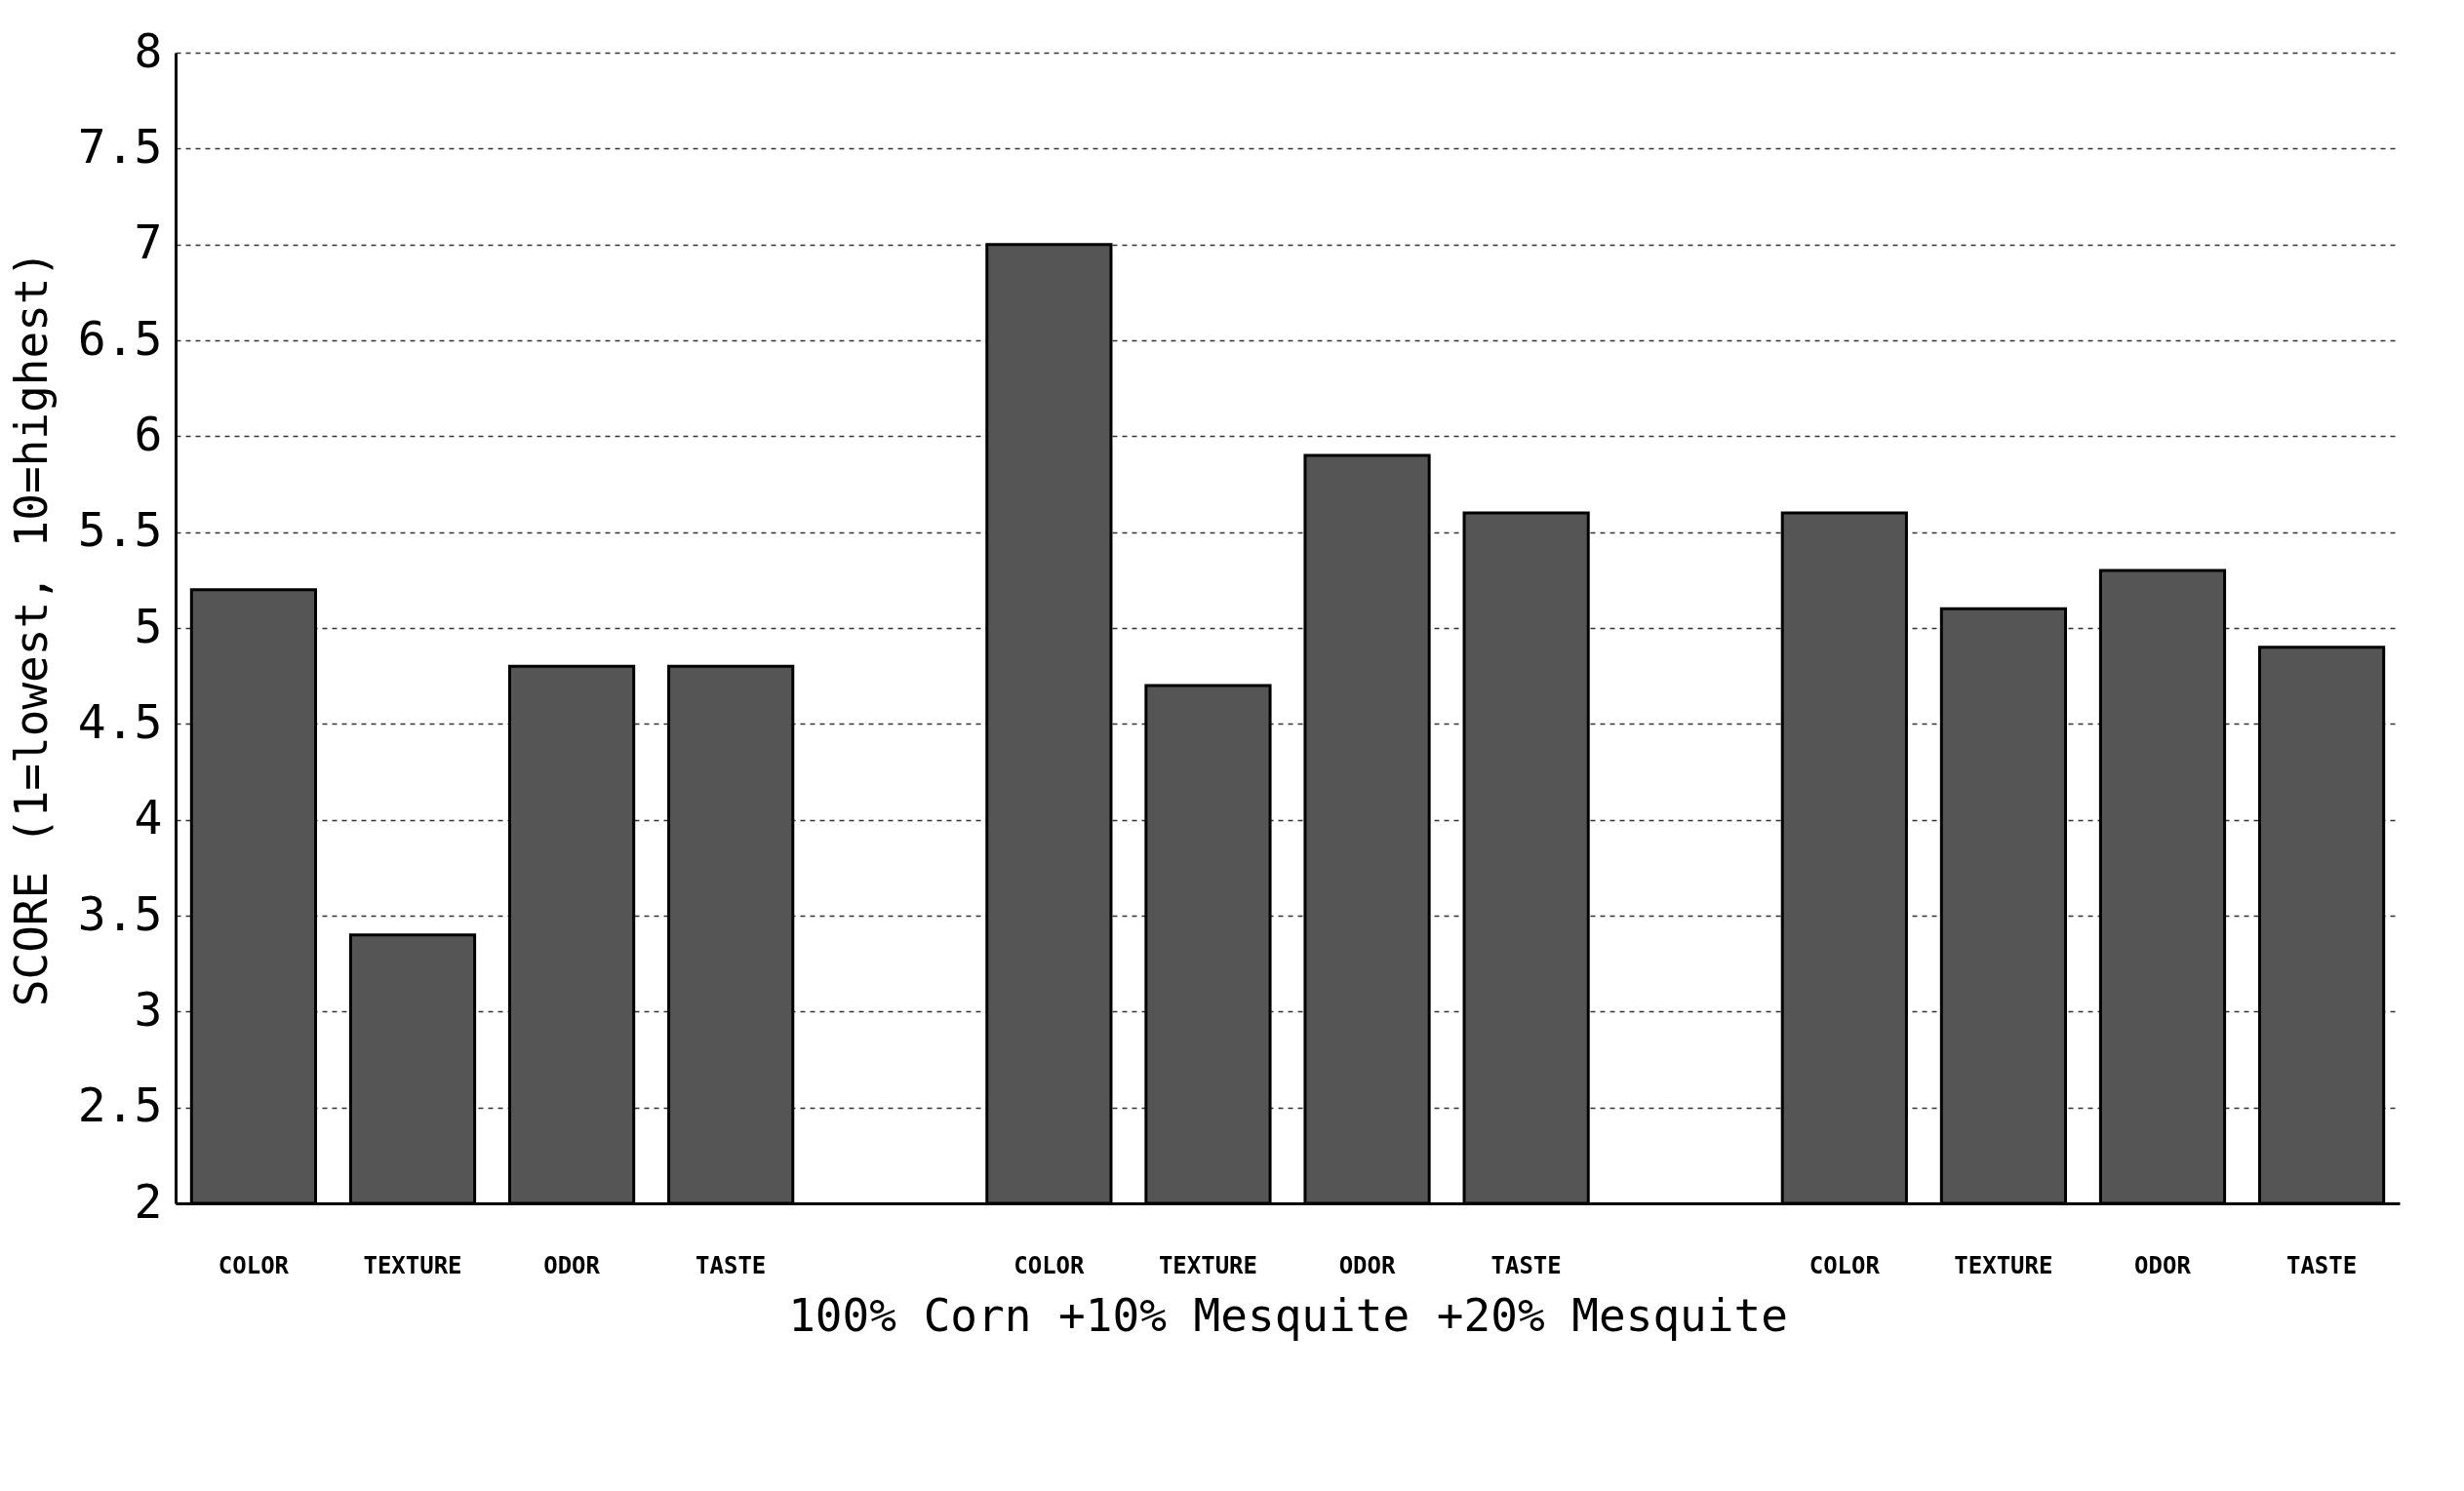 This screenshot has height=1491, width=2464. I want to click on y-tick-label: 8, so click(148, 50).